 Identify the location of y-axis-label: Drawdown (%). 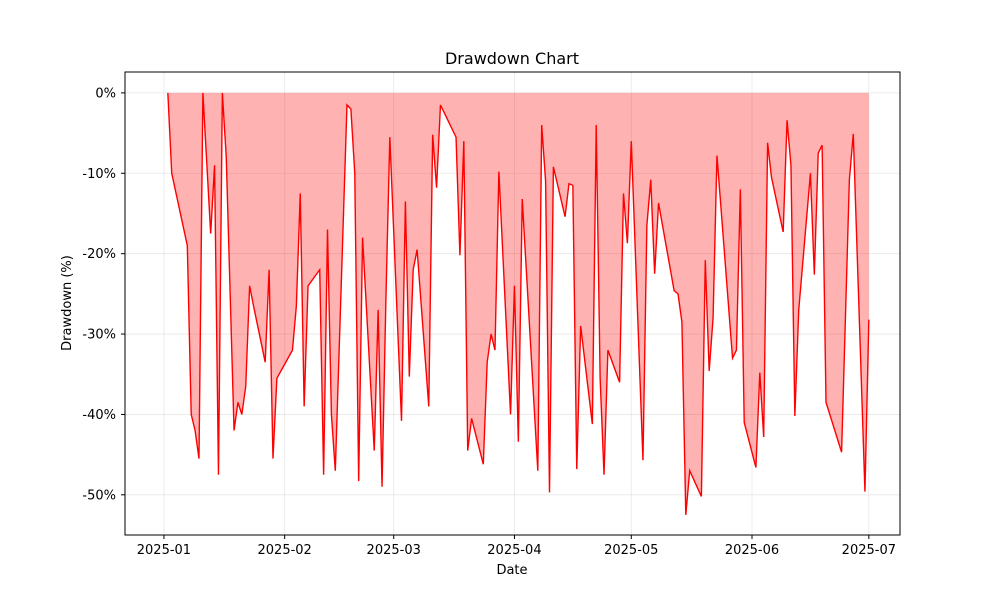
(67, 303).